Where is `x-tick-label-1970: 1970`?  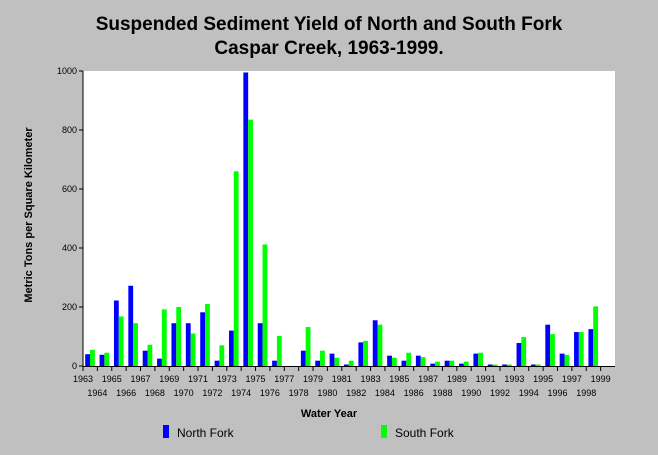 x-tick-label-1970: 1970 is located at coordinates (184, 393).